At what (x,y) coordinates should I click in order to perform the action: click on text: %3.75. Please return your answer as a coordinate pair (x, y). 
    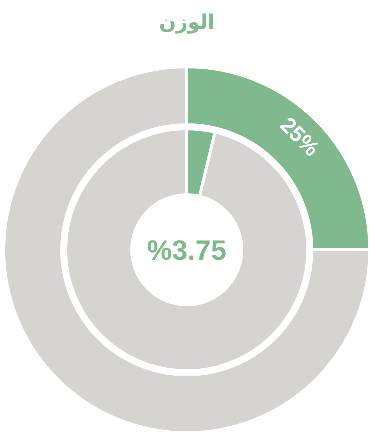
    Looking at the image, I should click on (187, 250).